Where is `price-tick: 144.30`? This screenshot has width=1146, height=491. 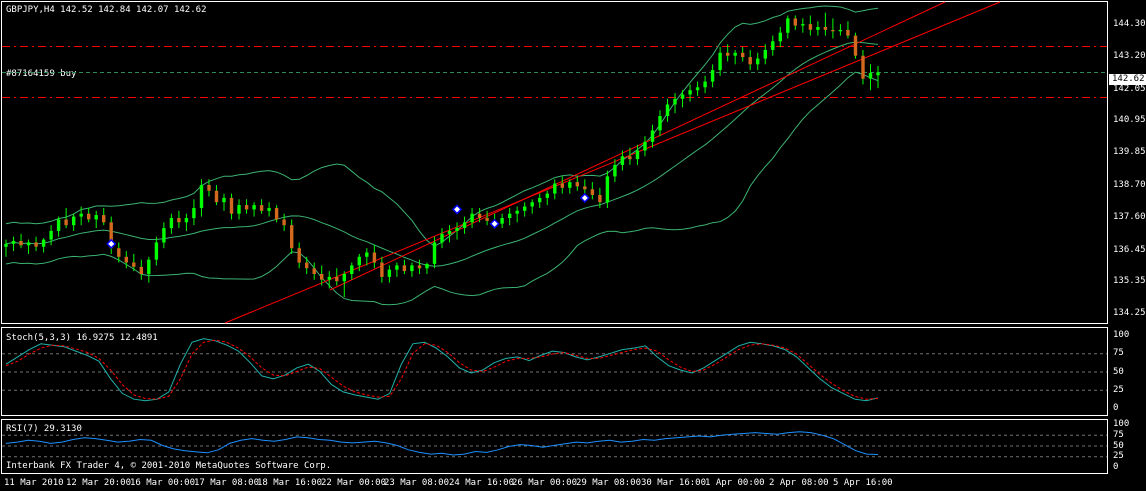 price-tick: 144.30 is located at coordinates (1129, 24).